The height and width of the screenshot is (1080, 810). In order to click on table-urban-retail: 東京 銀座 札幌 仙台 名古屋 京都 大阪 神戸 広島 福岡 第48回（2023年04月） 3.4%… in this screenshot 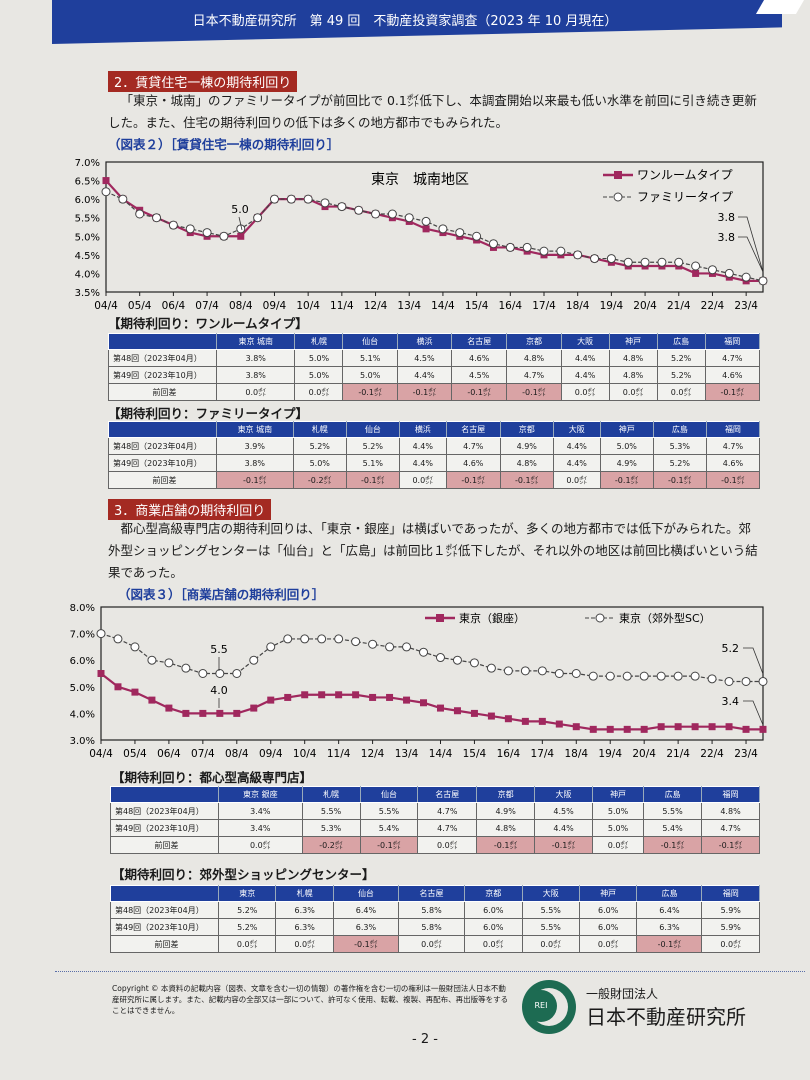, I will do `click(435, 820)`.